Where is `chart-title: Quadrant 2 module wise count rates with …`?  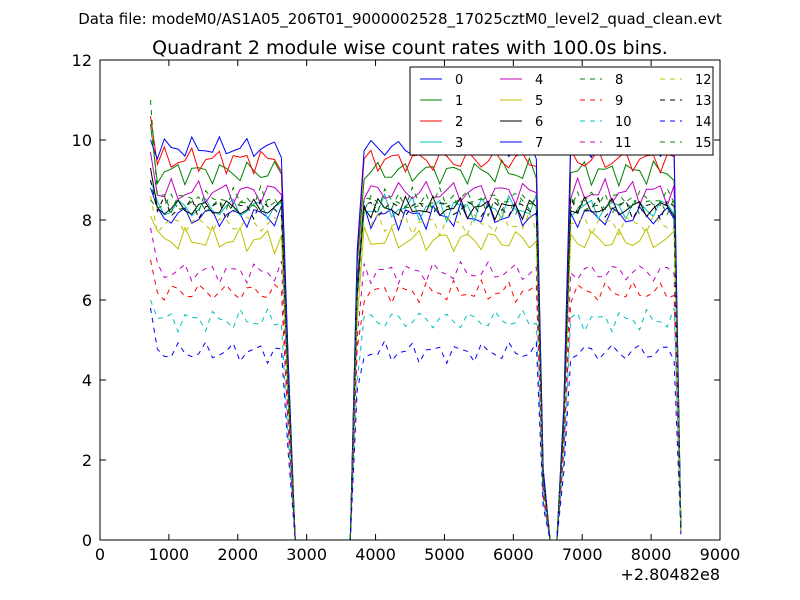
chart-title: Quadrant 2 module wise count rates with … is located at coordinates (410, 48).